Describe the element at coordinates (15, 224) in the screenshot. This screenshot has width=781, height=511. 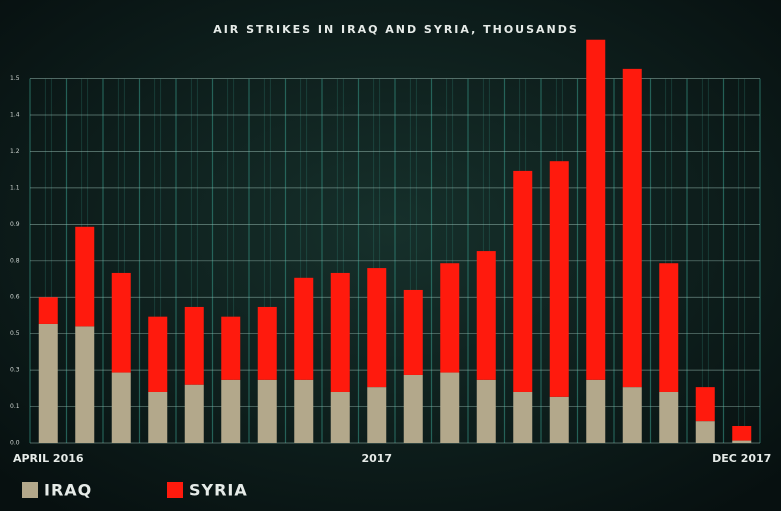
I see `y-tick-label: 0.9` at that location.